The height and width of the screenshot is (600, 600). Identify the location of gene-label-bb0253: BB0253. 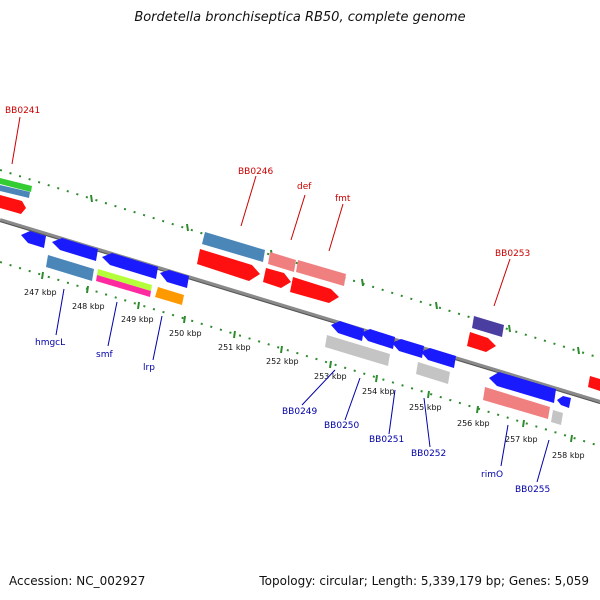
(512, 254).